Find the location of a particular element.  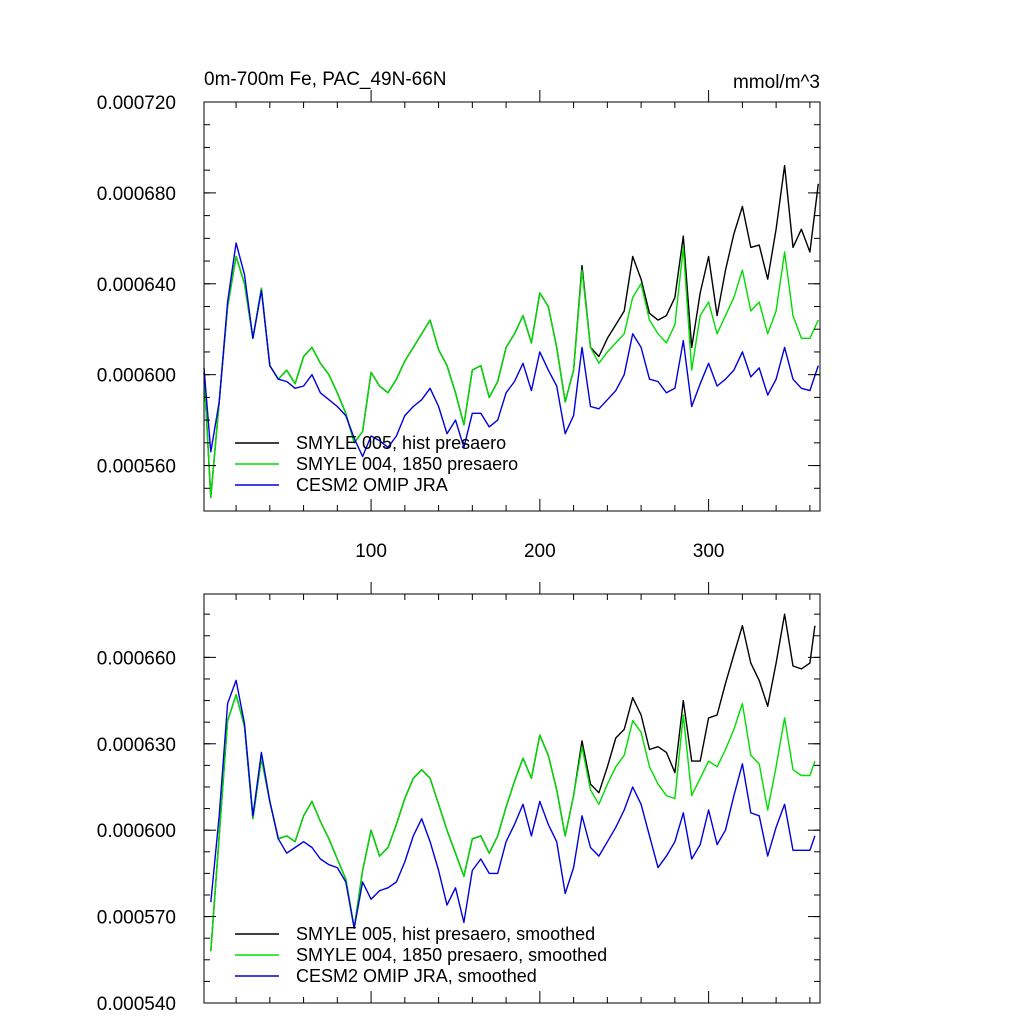

legend-label: SMYLE 004, 1850 presaero, smoothed is located at coordinates (451, 955).